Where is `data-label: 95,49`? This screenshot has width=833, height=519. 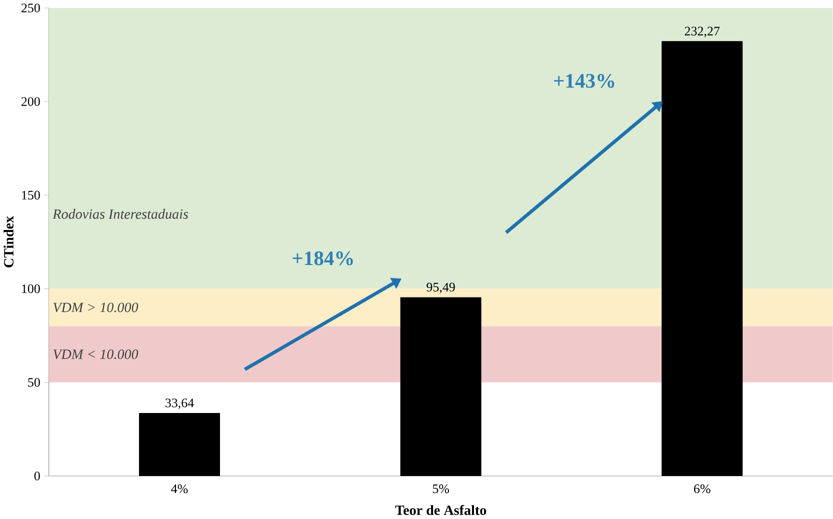
data-label: 95,49 is located at coordinates (440, 288).